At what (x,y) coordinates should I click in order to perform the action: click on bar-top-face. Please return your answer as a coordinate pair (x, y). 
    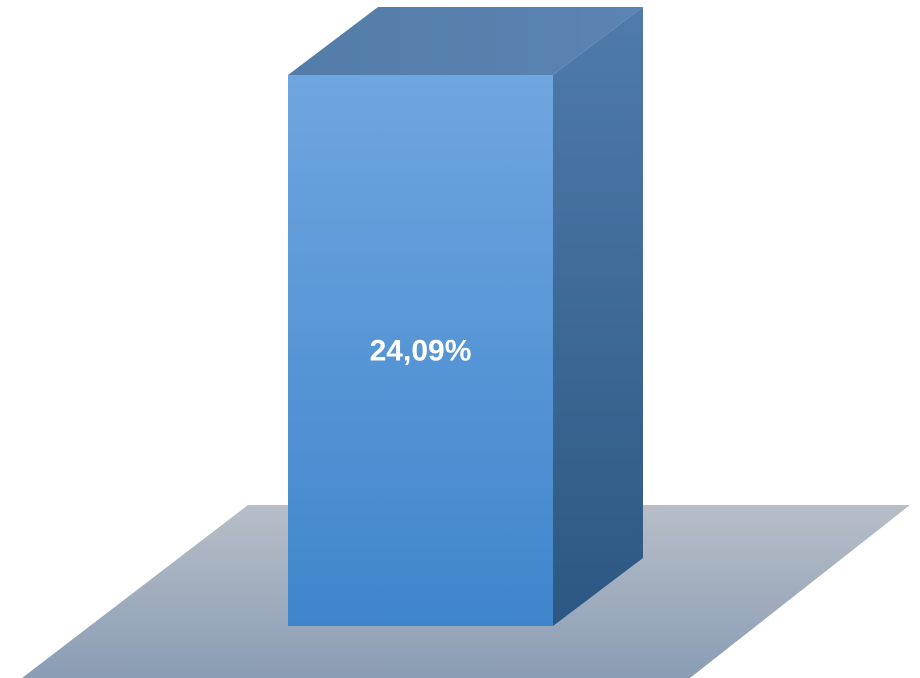
    Looking at the image, I should click on (465, 41).